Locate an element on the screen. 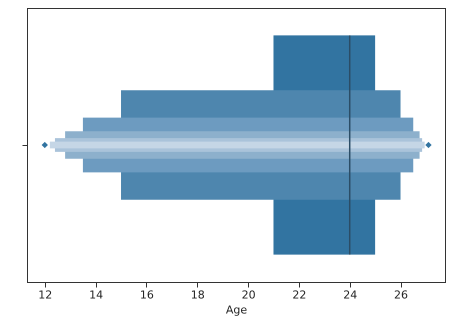 The height and width of the screenshot is (326, 460). x-tick-label: 24 is located at coordinates (350, 295).